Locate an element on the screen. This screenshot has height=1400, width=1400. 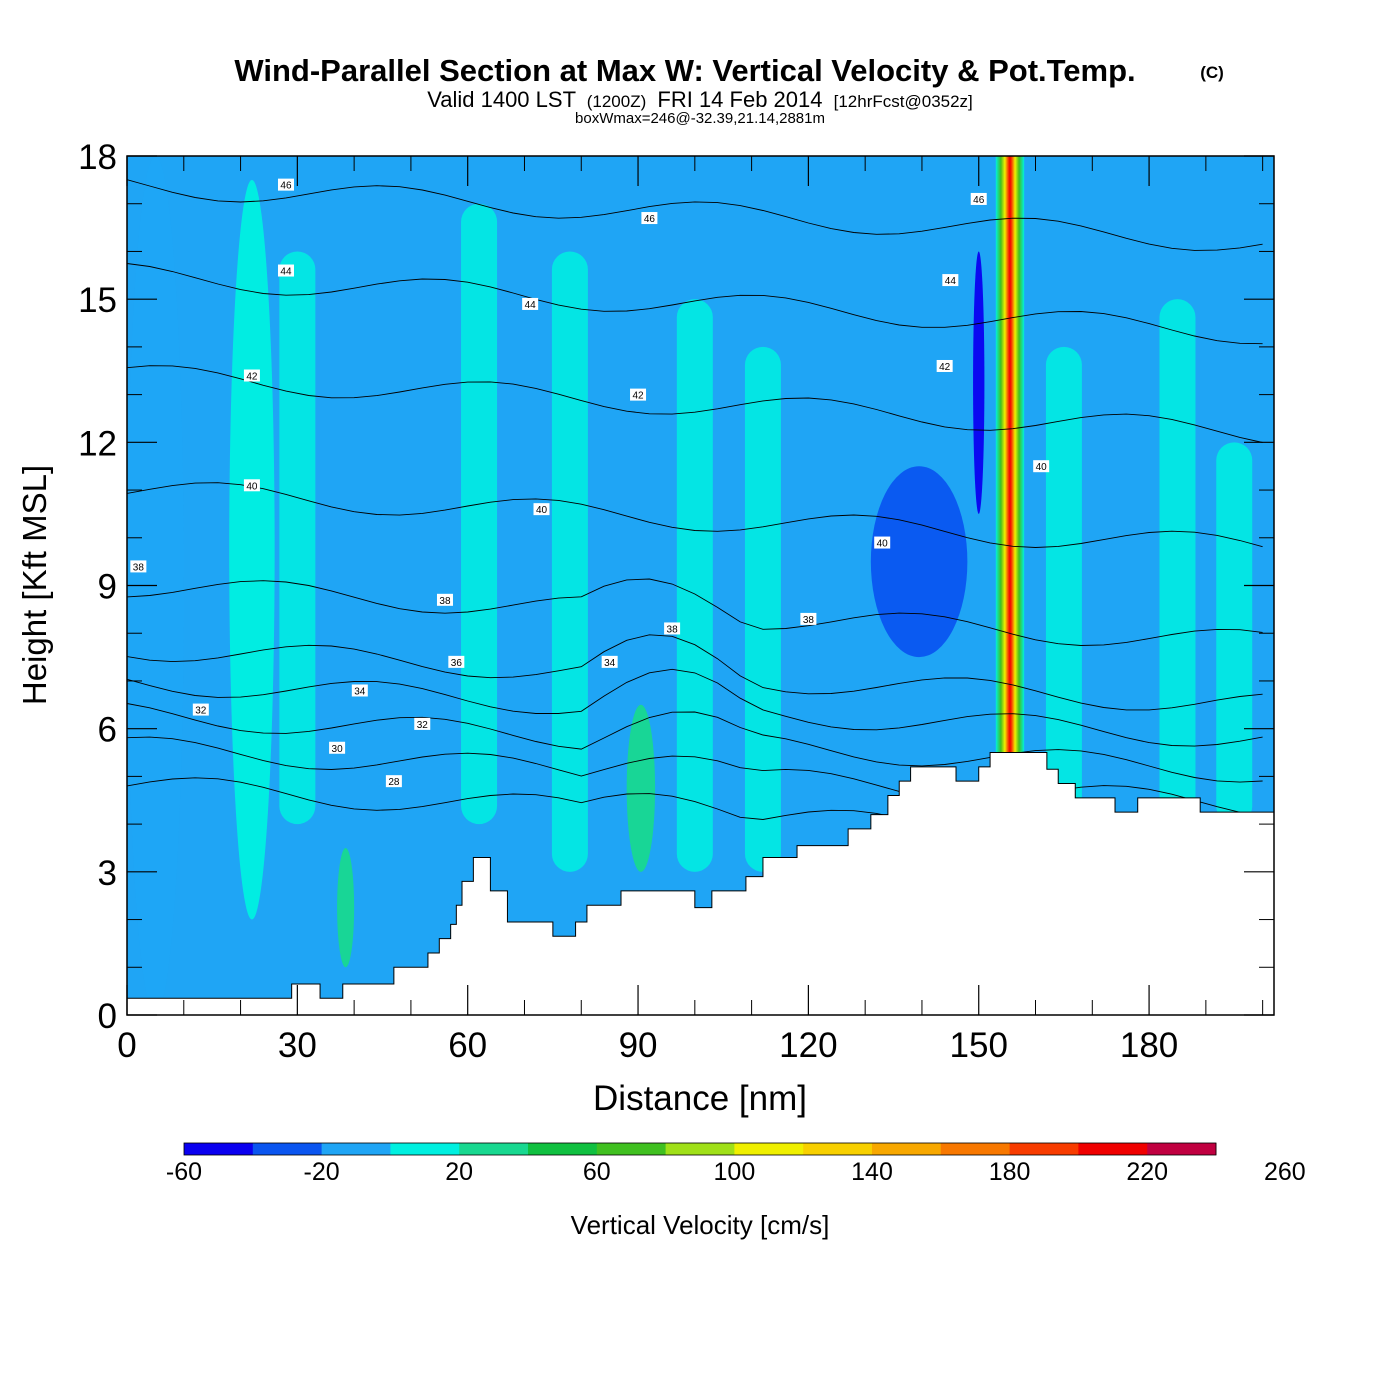
y-tick-label: 9 is located at coordinates (107, 587).